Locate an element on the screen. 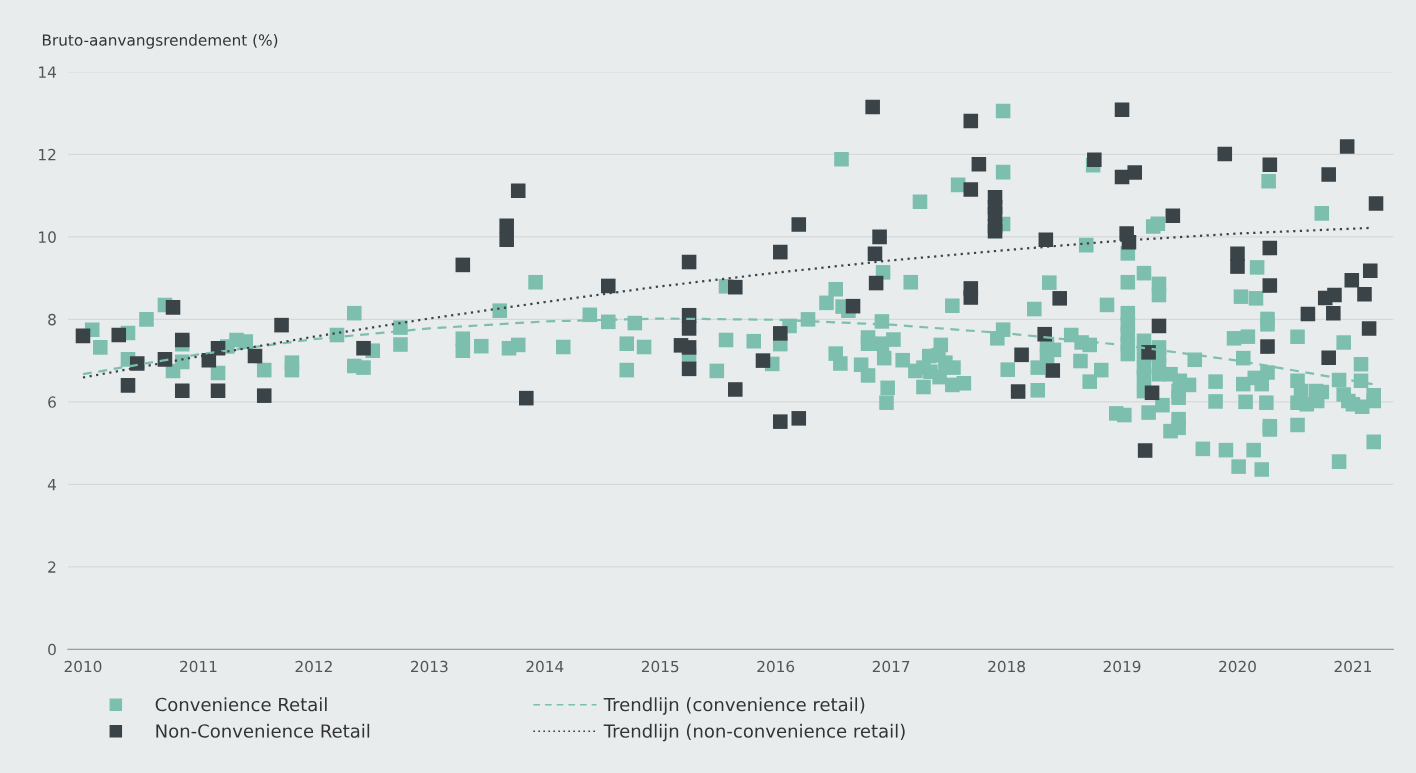 Image resolution: width=1416 pixels, height=773 pixels. legend-label: Non-Convenience Retail is located at coordinates (263, 730).